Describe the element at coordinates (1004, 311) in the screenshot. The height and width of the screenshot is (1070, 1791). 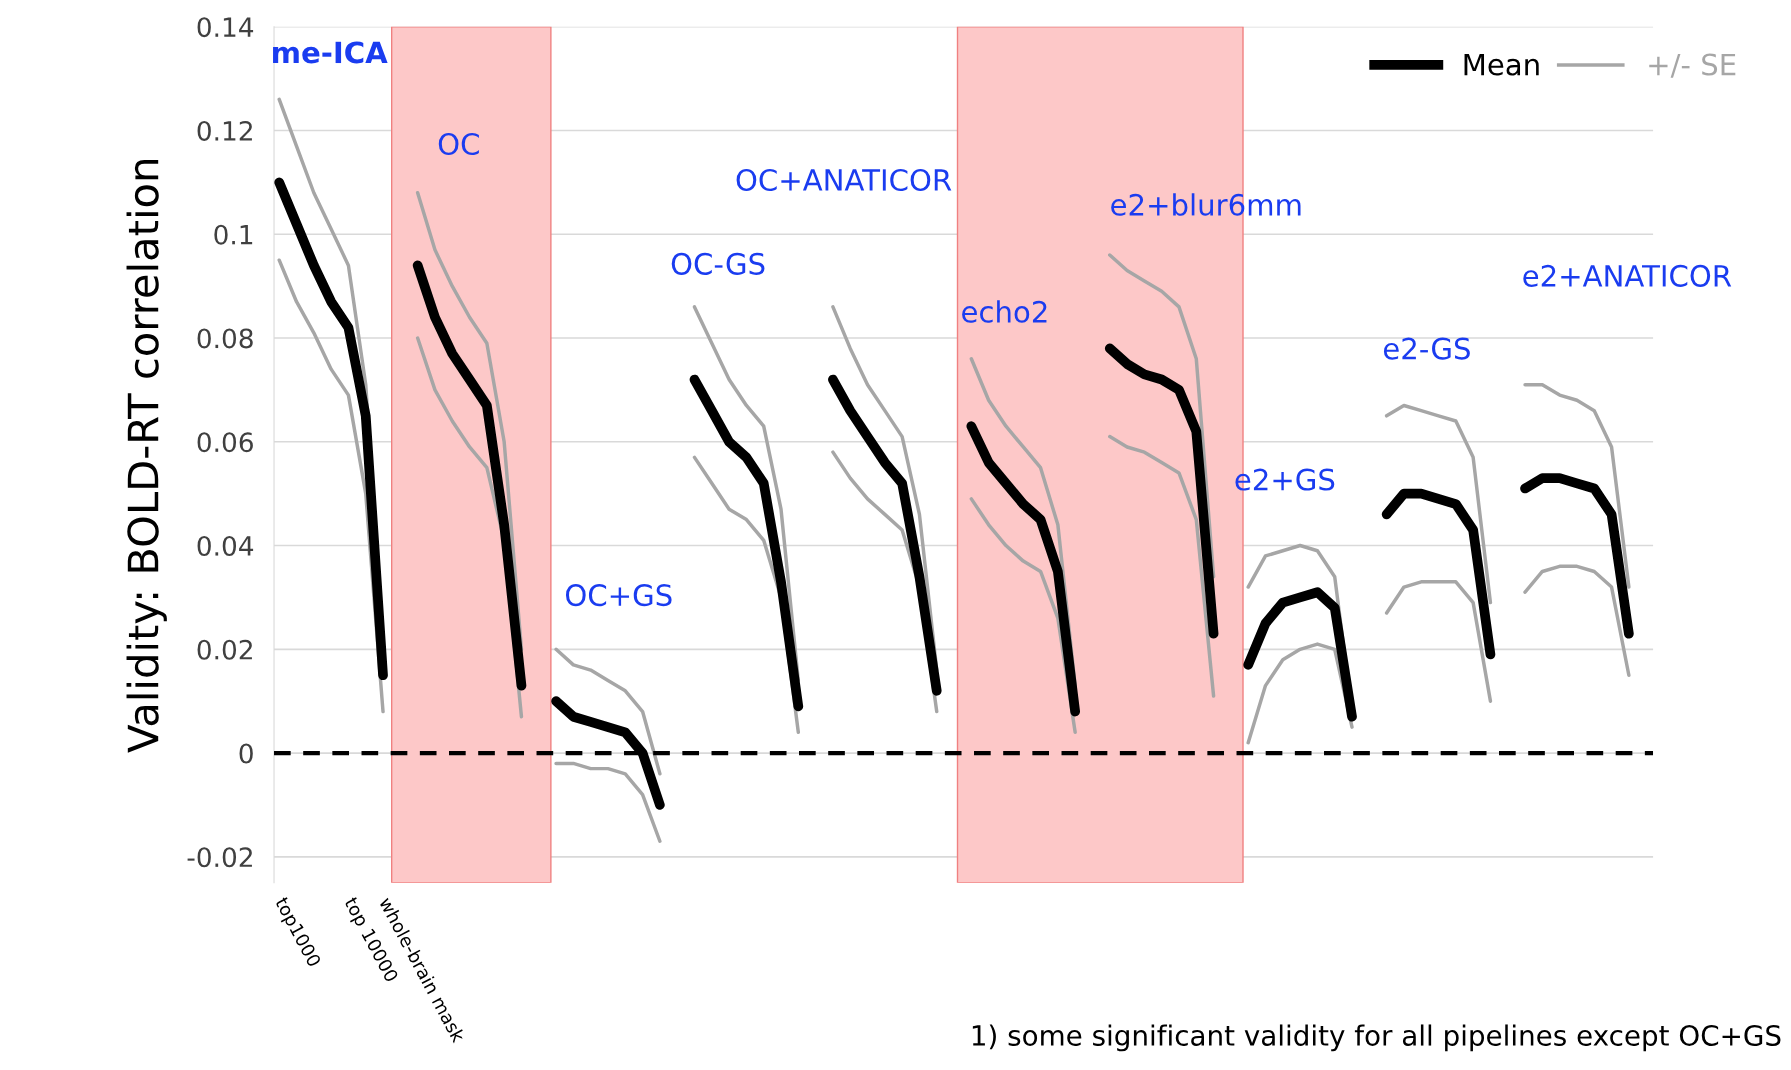
I see `annotation: echo2` at that location.